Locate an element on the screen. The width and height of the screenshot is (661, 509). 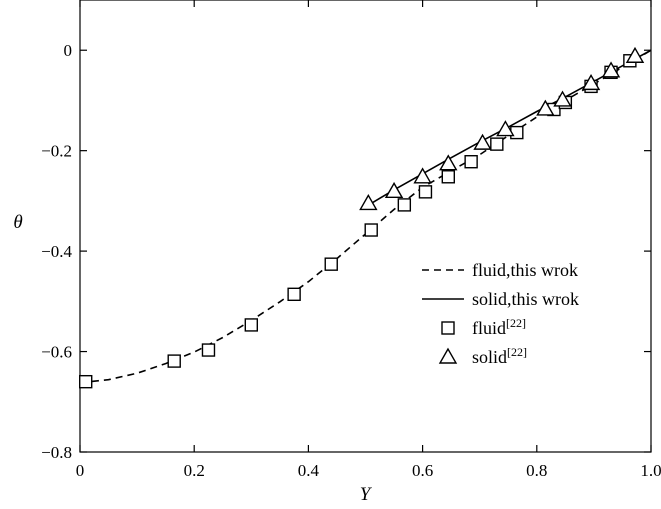
legend-label-text: fluid,this wrok is located at coordinates (525, 270).